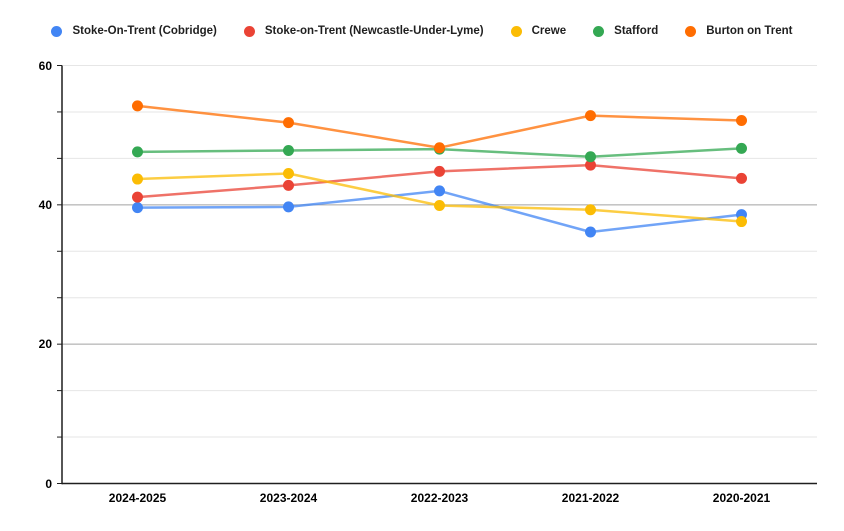 Image resolution: width=844 pixels, height=531 pixels. What do you see at coordinates (374, 31) in the screenshot?
I see `legend-label: Stoke-on-Trent (Newcastle-Under-Lyme)` at bounding box center [374, 31].